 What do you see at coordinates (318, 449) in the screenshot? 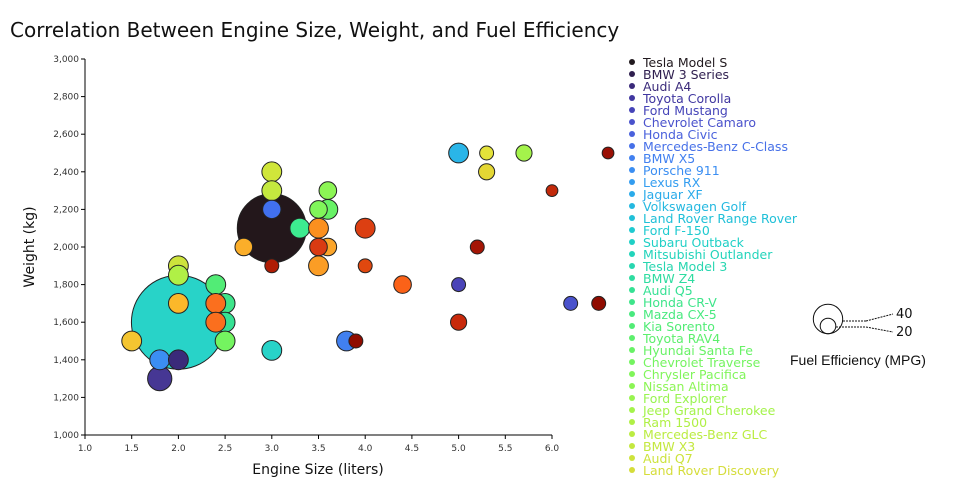
I see `x-tick-label: 3.5` at bounding box center [318, 449].